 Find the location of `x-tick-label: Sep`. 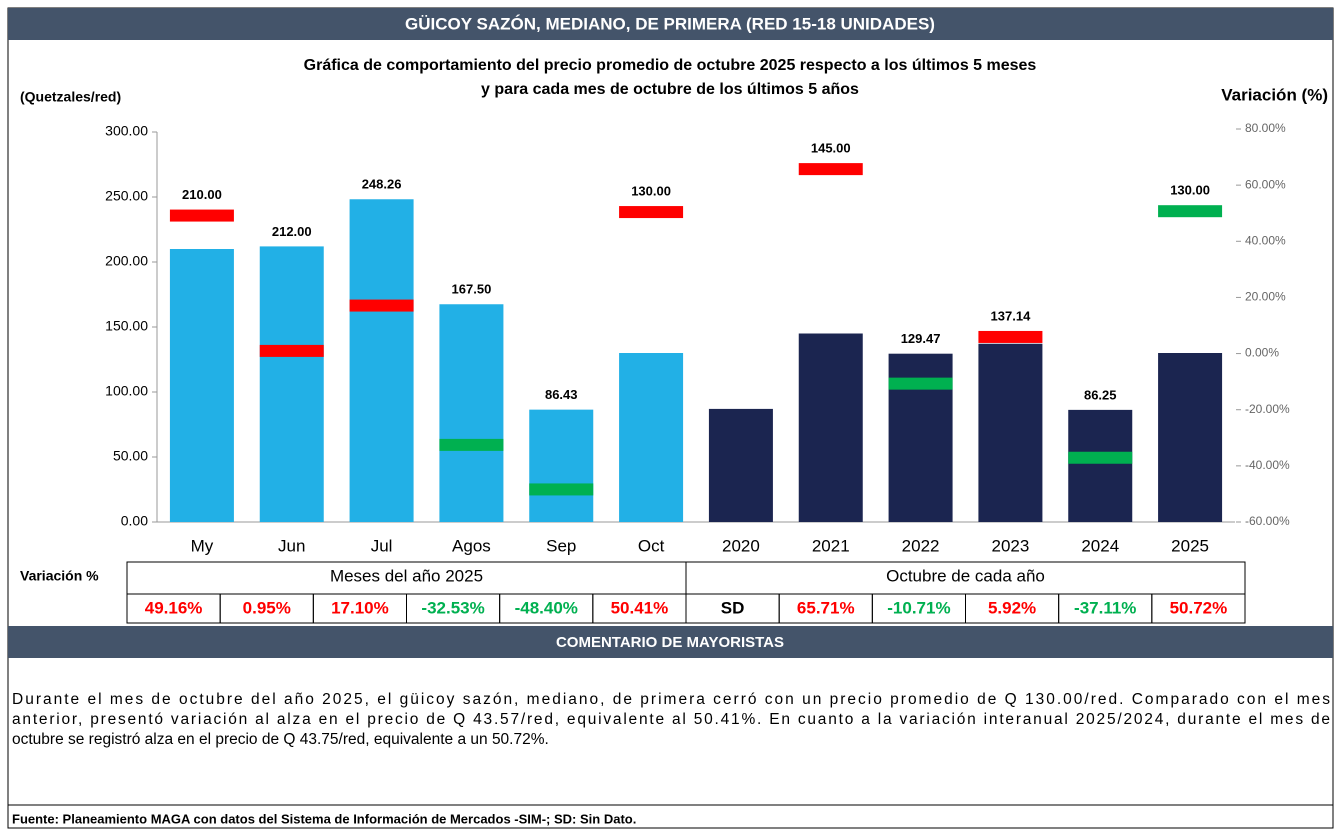

x-tick-label: Sep is located at coordinates (561, 545).